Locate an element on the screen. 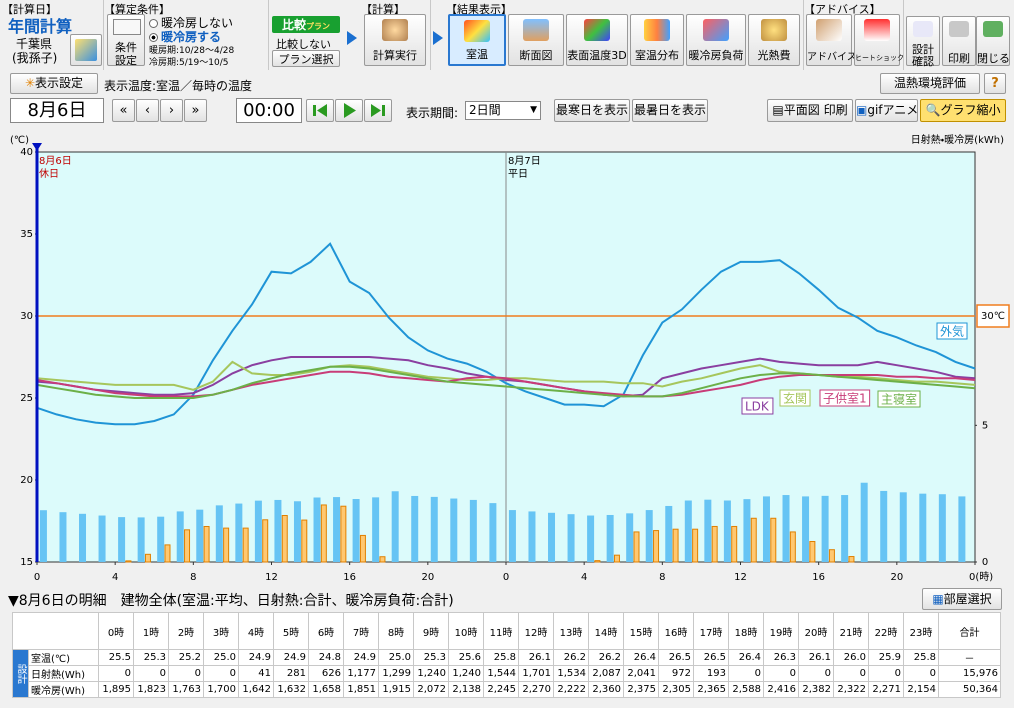 The height and width of the screenshot is (708, 1014). cell: 2,041 is located at coordinates (641, 673).